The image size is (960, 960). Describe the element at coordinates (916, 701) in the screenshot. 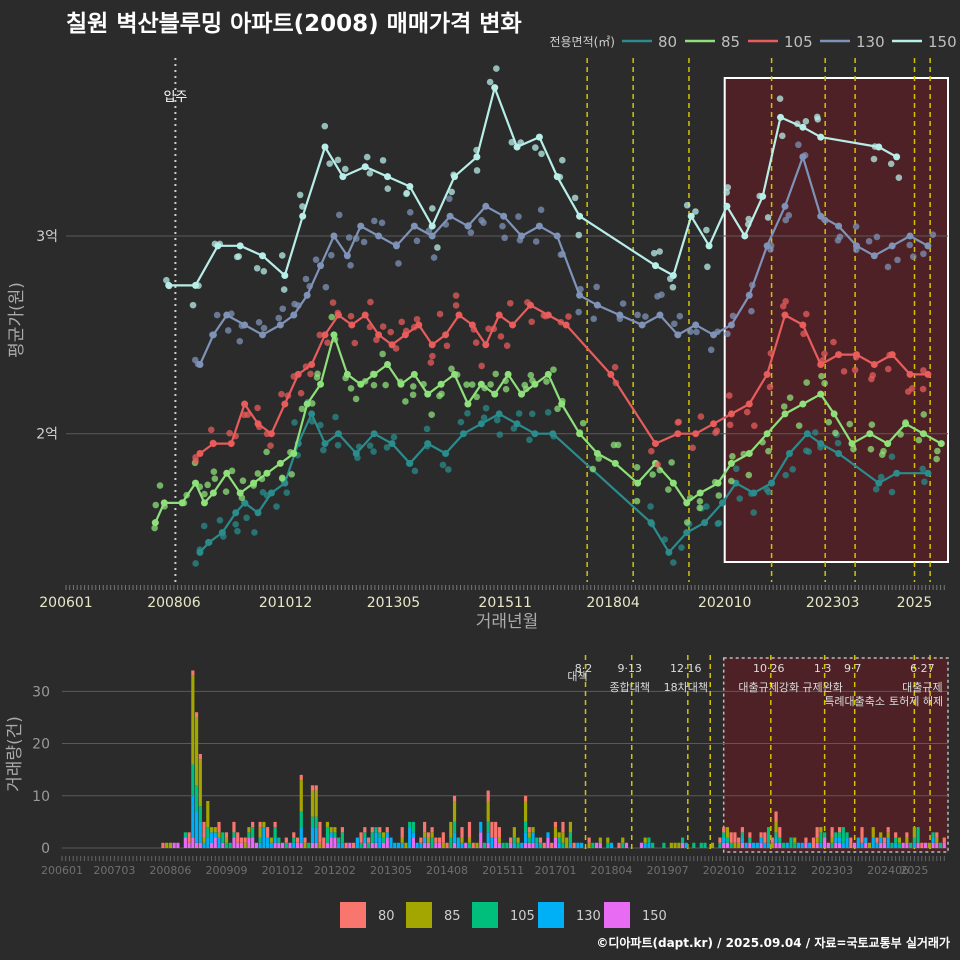

I see `policy-event-label: 토허제 해제` at that location.